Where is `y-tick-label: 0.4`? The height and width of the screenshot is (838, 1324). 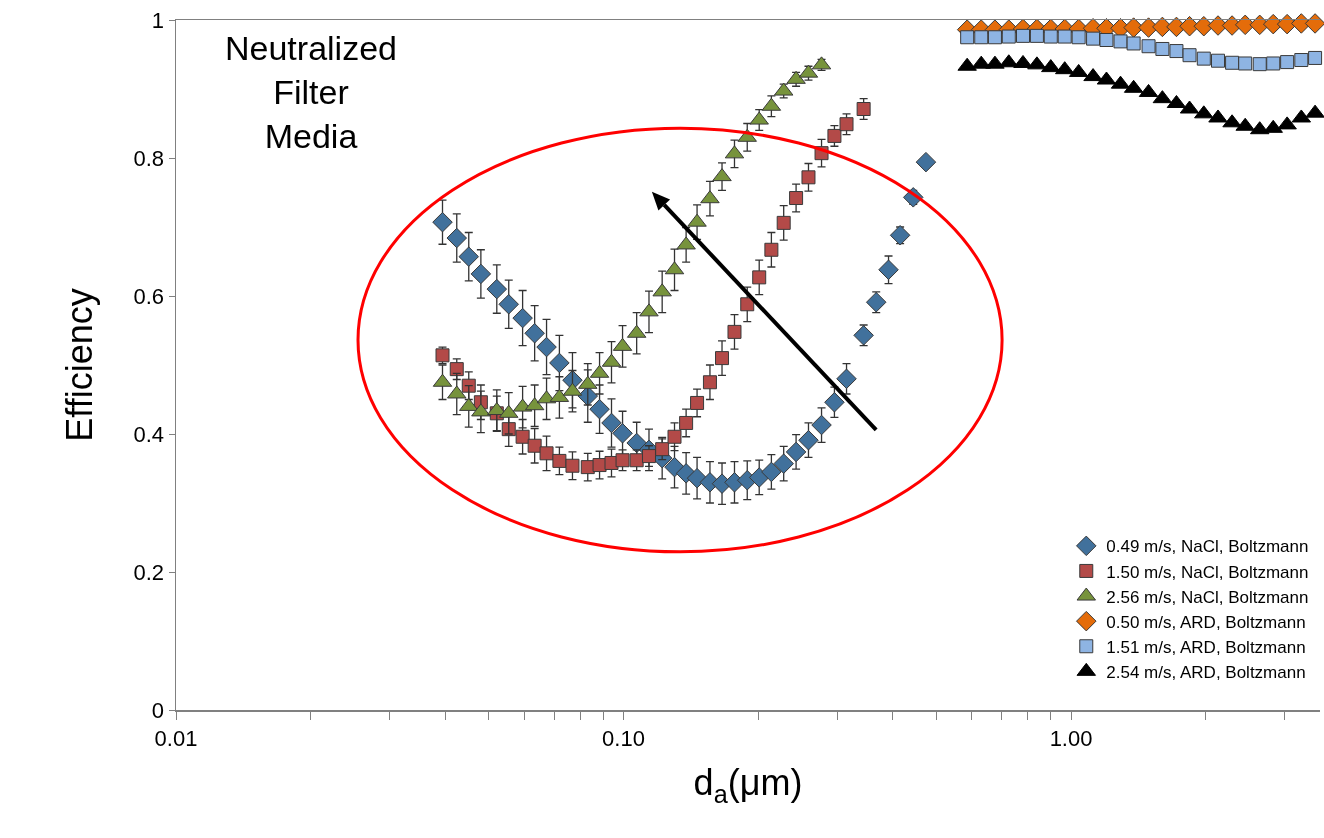 y-tick-label: 0.4 is located at coordinates (149, 434).